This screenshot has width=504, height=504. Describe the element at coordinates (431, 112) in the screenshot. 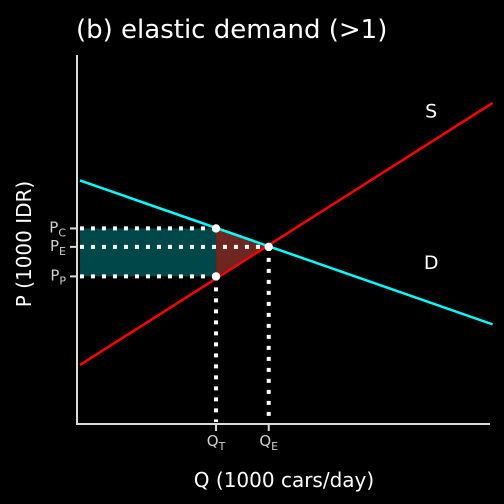

I see `curve-label-s: S` at that location.